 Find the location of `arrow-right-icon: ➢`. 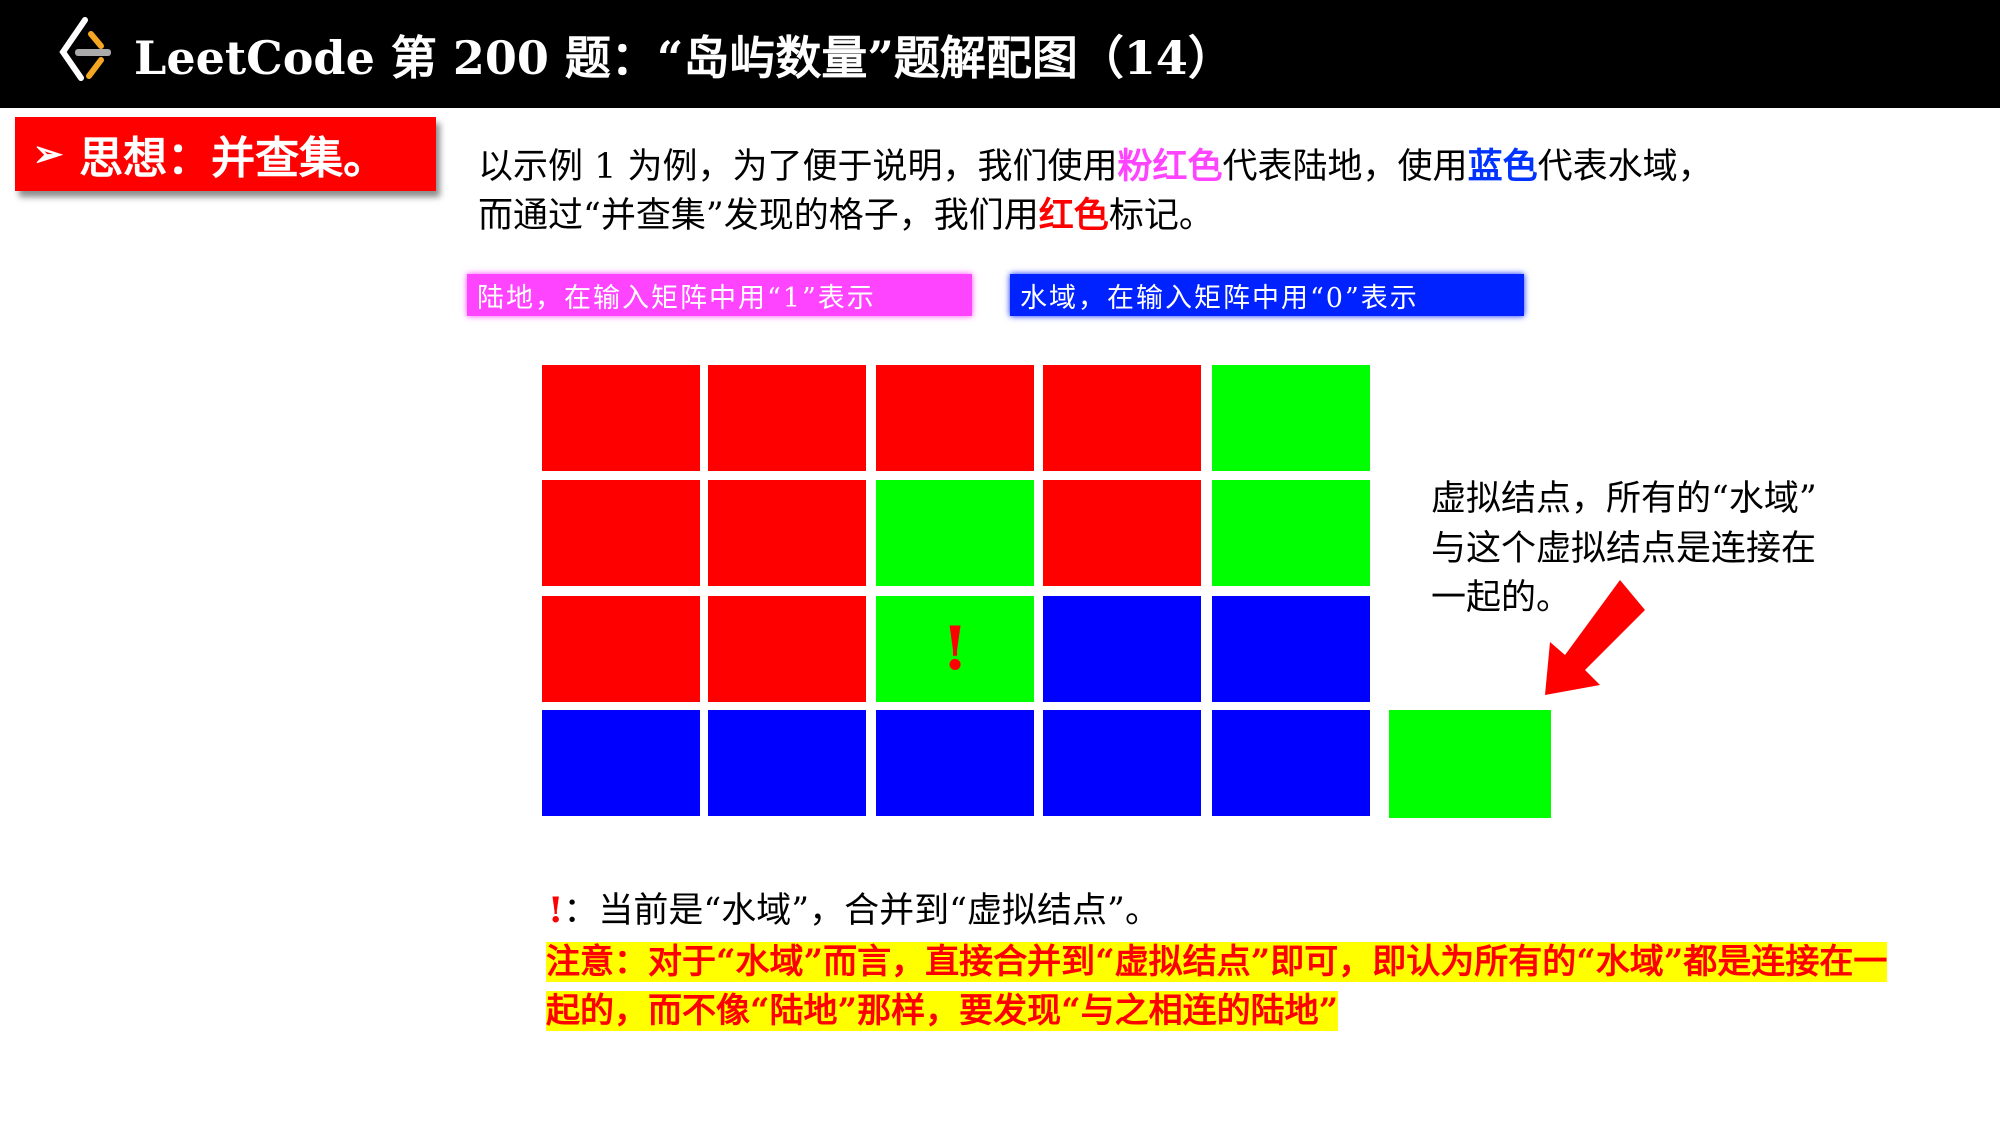

arrow-right-icon: ➢ is located at coordinates (48, 154).